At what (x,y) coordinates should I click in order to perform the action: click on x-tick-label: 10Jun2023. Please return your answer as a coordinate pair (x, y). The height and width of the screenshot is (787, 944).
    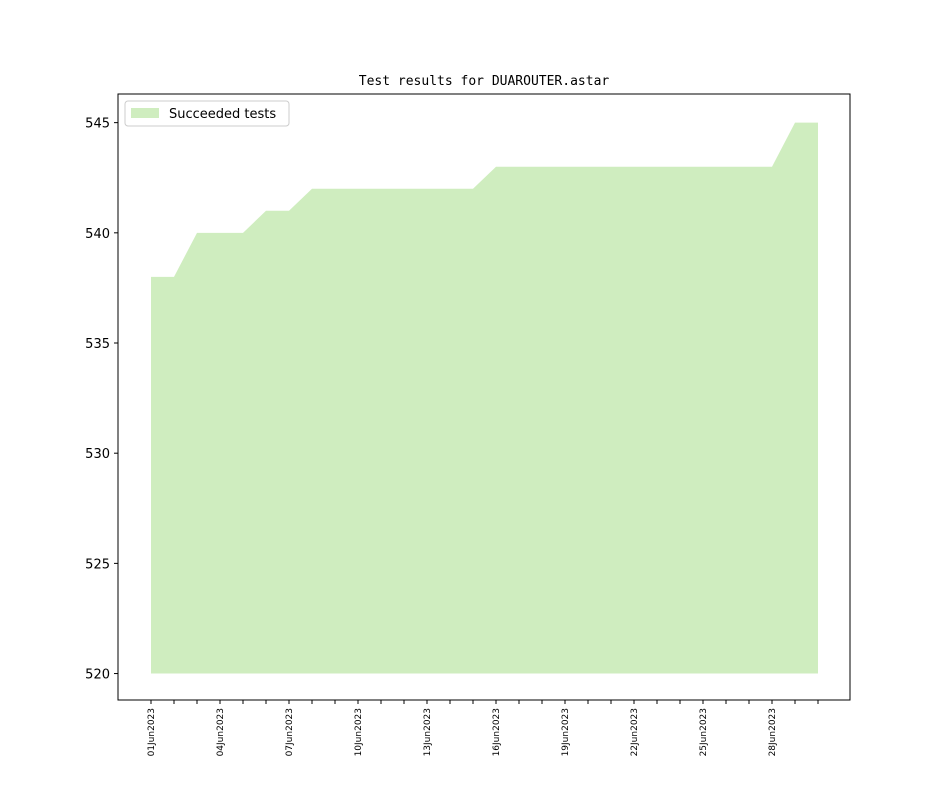
    Looking at the image, I should click on (359, 732).